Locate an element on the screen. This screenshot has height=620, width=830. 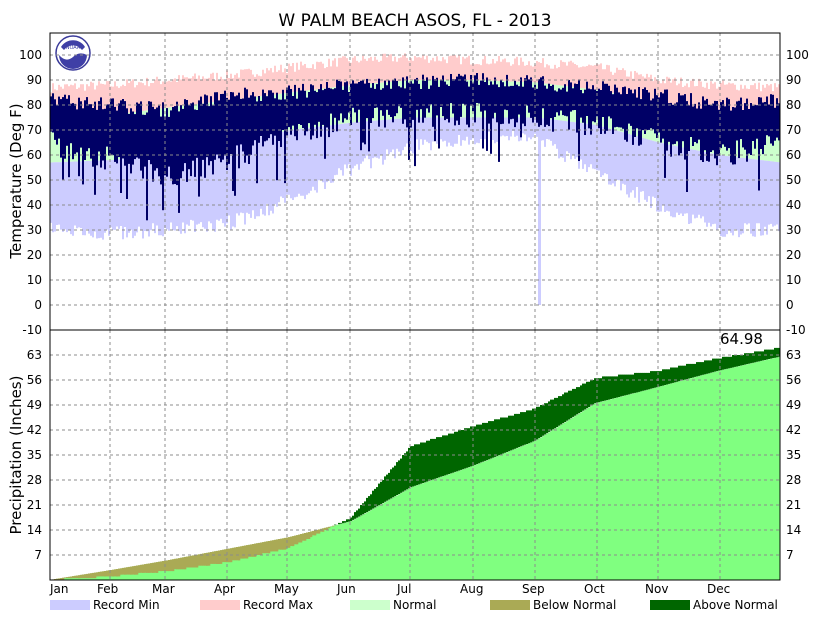
precip-tick-right: 63 is located at coordinates (793, 355).